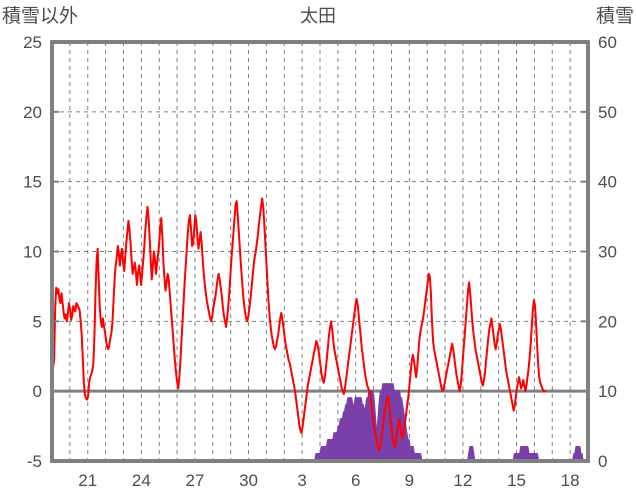 This screenshot has height=501, width=636. Describe the element at coordinates (570, 480) in the screenshot. I see `svg-text: 18` at that location.